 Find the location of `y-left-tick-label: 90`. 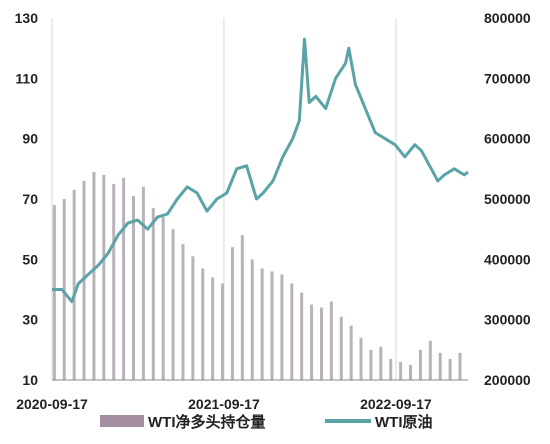

y-left-tick-label: 90 is located at coordinates (30, 139).